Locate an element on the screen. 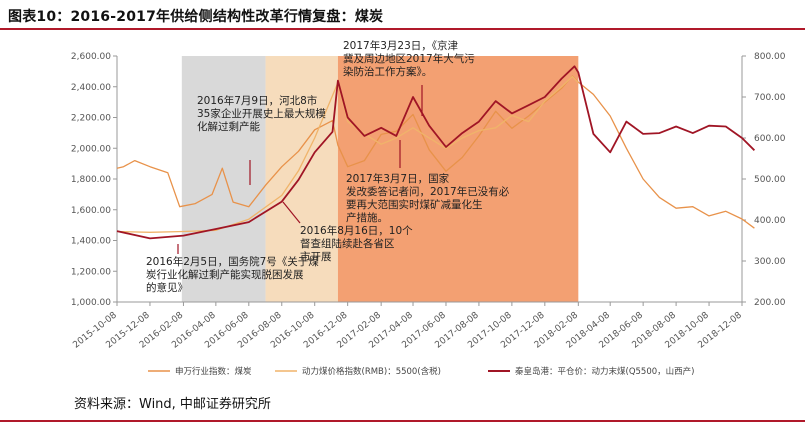 The height and width of the screenshot is (425, 805). y-right-tick-label: 400.00 is located at coordinates (770, 221).